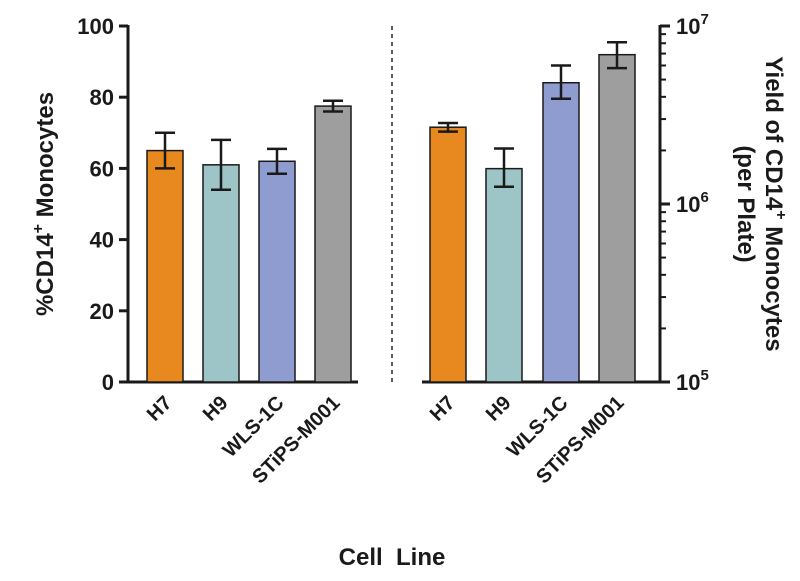 The height and width of the screenshot is (581, 800). Describe the element at coordinates (504, 275) in the screenshot. I see `right-bar-h9` at that location.